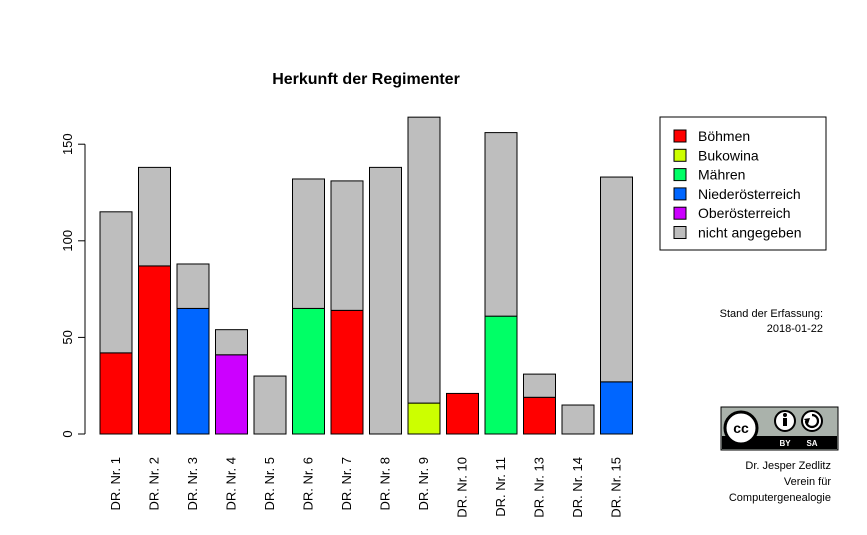 This screenshot has height=535, width=867. What do you see at coordinates (771, 321) in the screenshot?
I see `stand-annotation: Stand der Erfassung: 2018-01-22` at bounding box center [771, 321].